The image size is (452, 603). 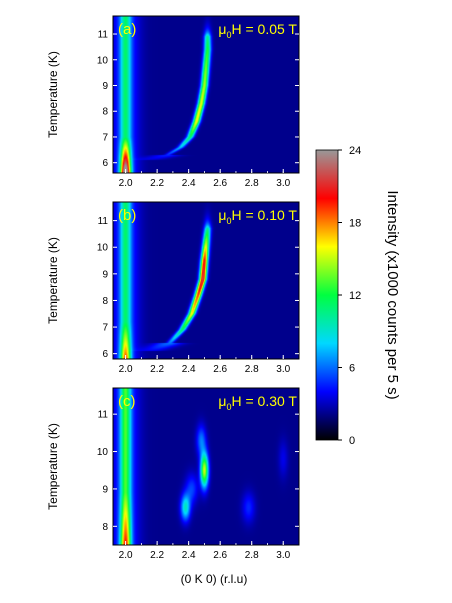 I want to click on colorbar-tick-label: 18, so click(x=355, y=224).